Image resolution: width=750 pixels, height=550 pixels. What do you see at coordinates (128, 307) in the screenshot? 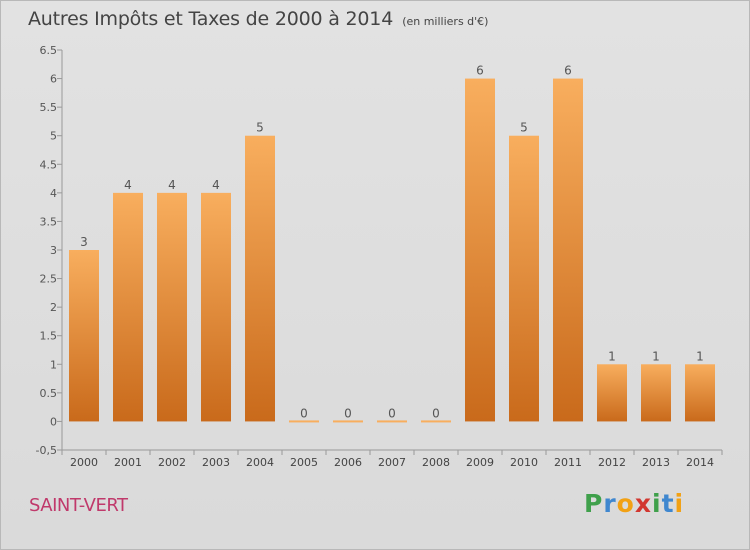
I see `bar-2001` at bounding box center [128, 307].